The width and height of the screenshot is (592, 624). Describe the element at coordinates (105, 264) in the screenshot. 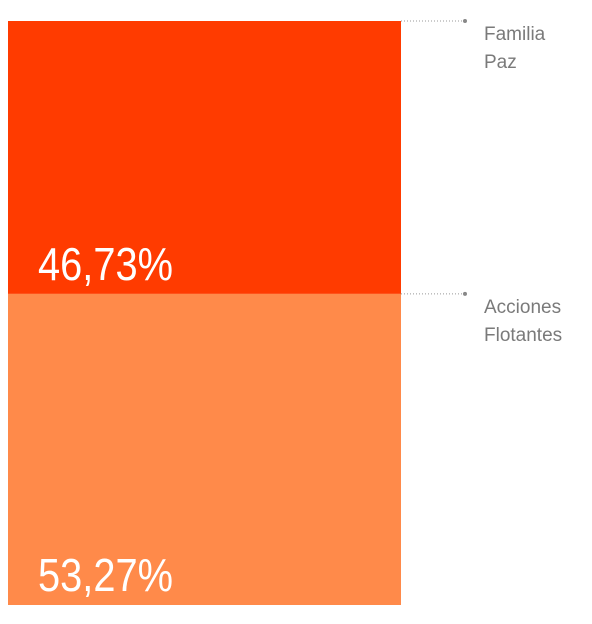

I see `value-label: 46,73%` at that location.